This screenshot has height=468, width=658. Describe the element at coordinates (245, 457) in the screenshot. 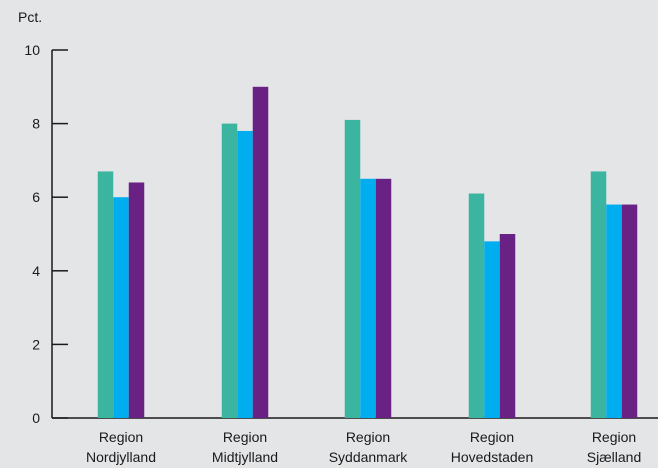

I see `x-category-label: Midtjylland` at that location.